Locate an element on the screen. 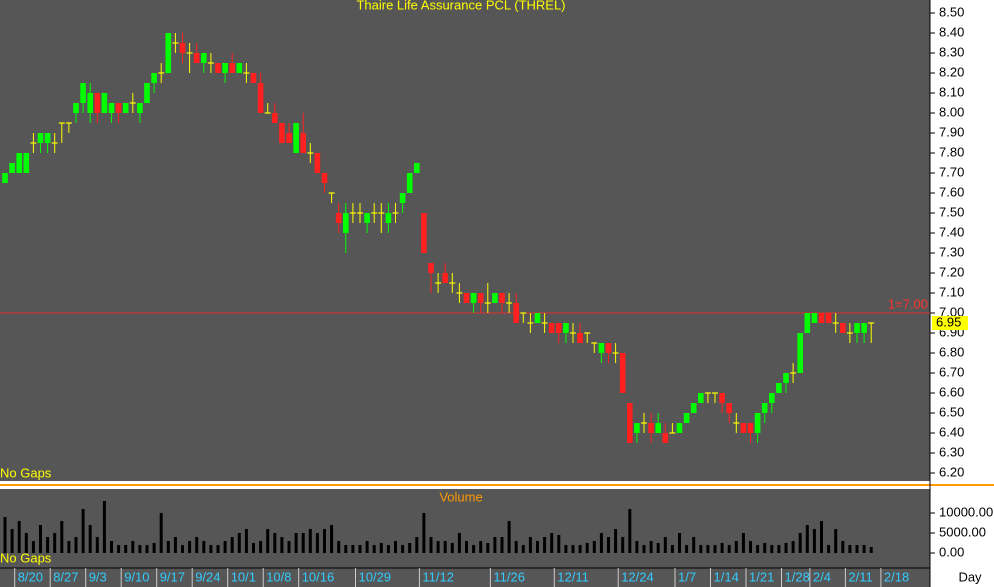 This screenshot has width=994, height=587. y-tick-label: 8.20 is located at coordinates (951, 71).